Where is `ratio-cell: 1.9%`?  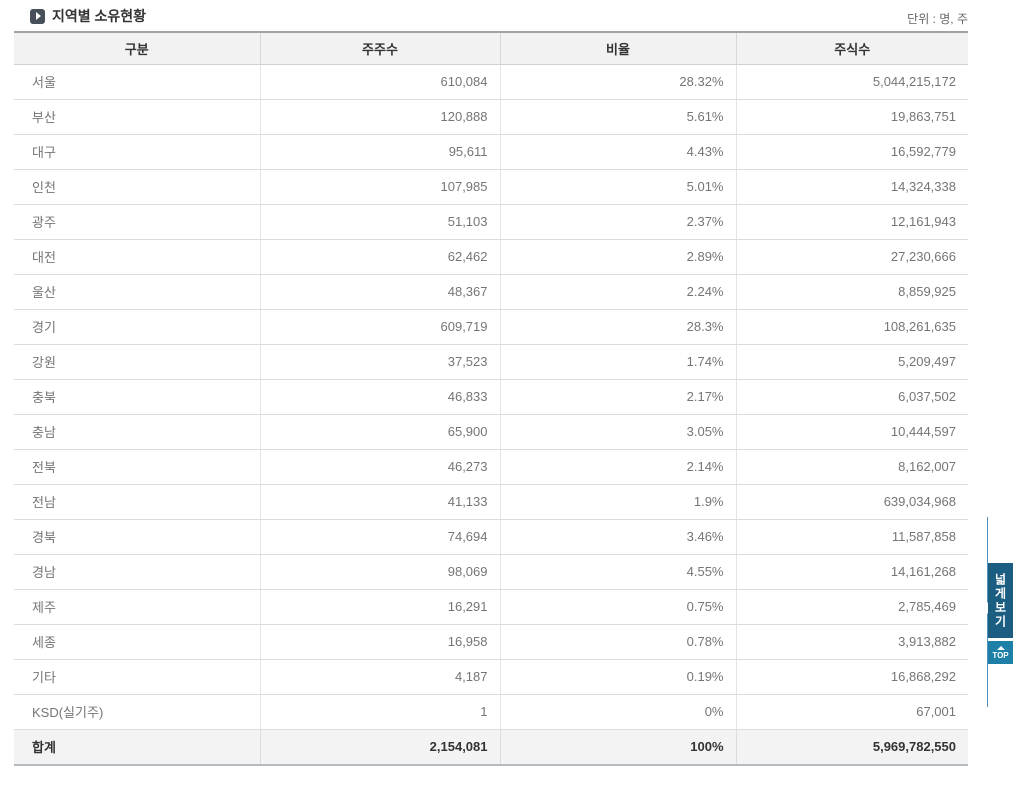
ratio-cell: 1.9% is located at coordinates (617, 502).